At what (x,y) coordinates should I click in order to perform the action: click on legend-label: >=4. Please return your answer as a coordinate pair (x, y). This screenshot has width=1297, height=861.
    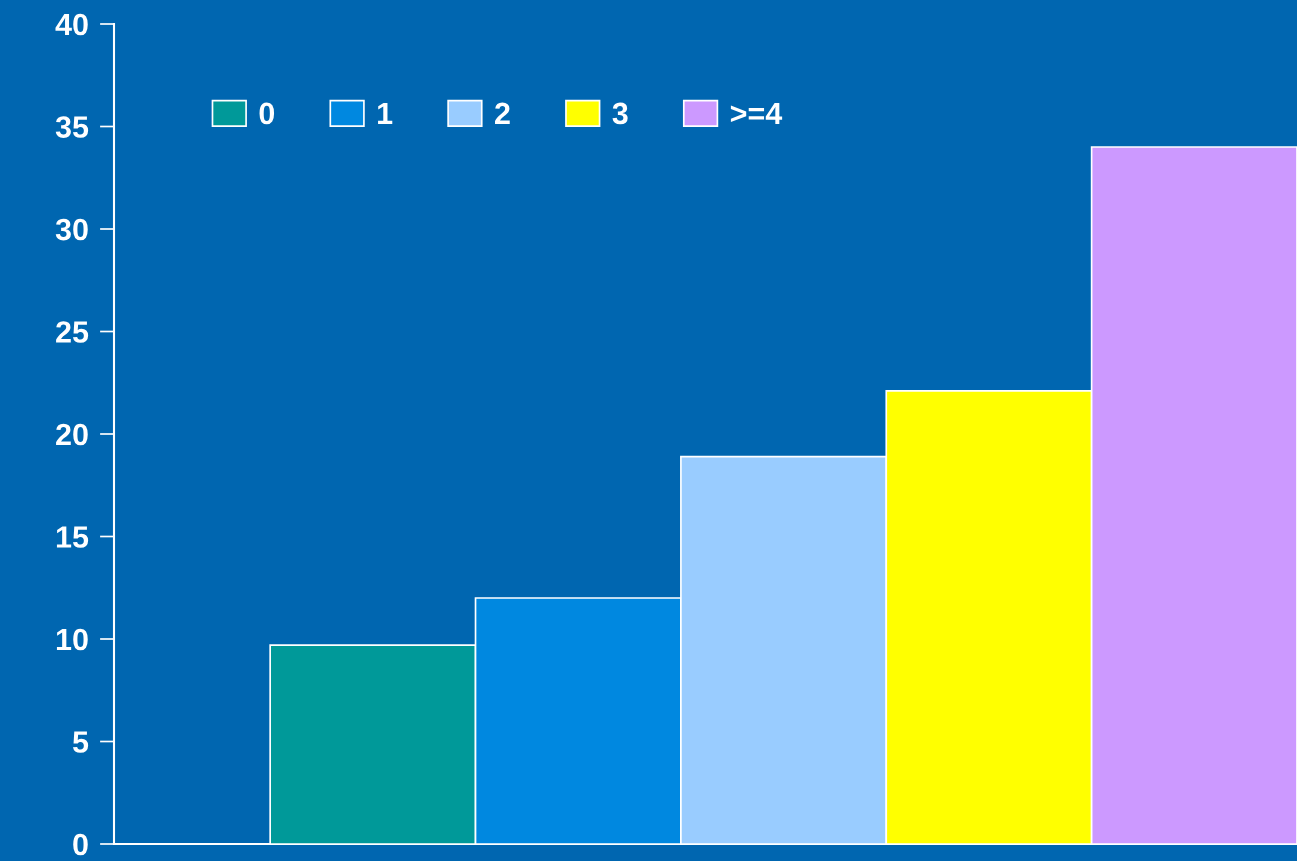
    Looking at the image, I should click on (756, 113).